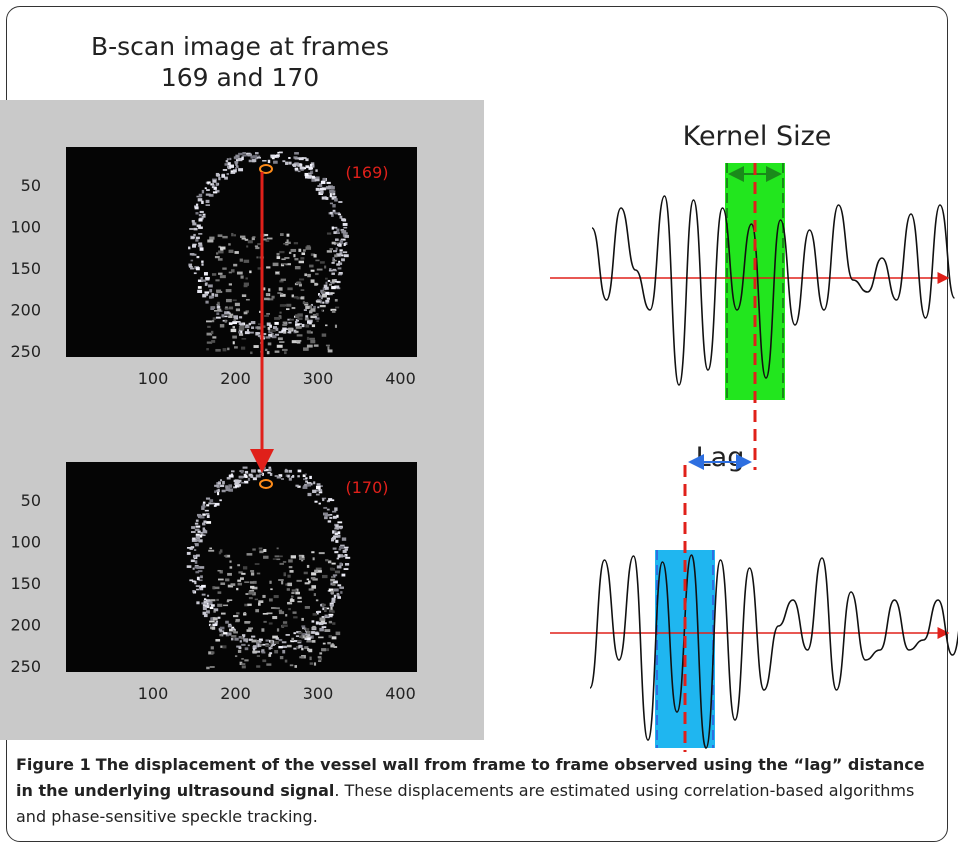  What do you see at coordinates (153, 378) in the screenshot?
I see `x-tick-label: 100` at bounding box center [153, 378].